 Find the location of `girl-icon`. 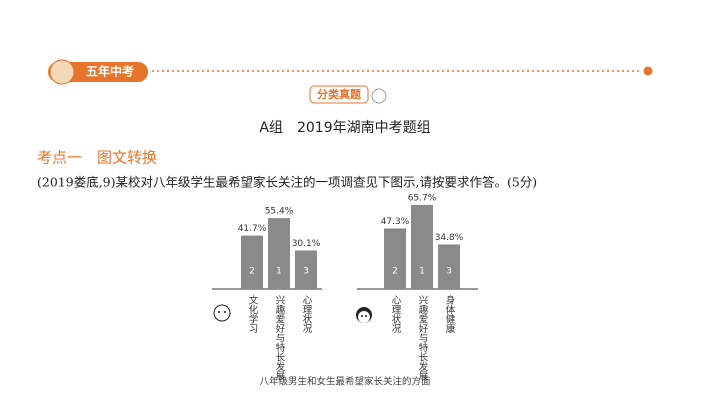

girl-icon is located at coordinates (364, 315).